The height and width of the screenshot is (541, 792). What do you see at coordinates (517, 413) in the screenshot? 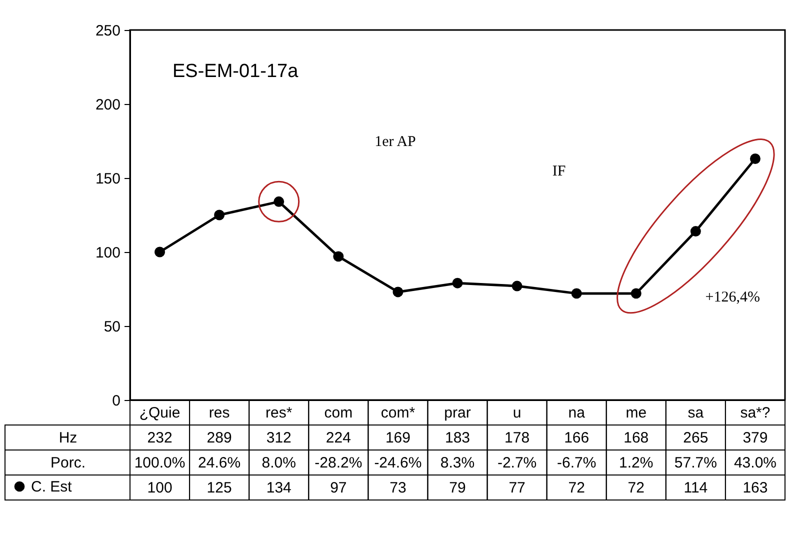
I see `x-tick-label: u` at bounding box center [517, 413].